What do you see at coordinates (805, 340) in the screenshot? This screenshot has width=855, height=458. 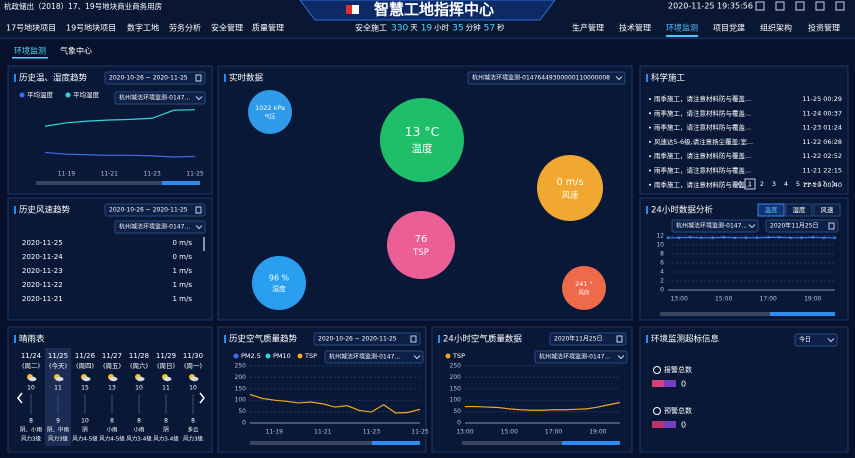 I see `dropdown-text: 今日` at bounding box center [805, 340].